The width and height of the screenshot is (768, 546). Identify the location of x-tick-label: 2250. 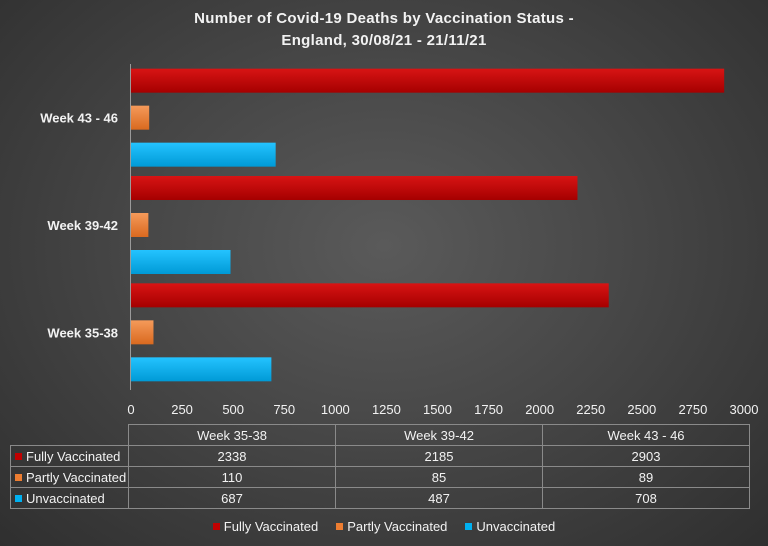
(590, 409).